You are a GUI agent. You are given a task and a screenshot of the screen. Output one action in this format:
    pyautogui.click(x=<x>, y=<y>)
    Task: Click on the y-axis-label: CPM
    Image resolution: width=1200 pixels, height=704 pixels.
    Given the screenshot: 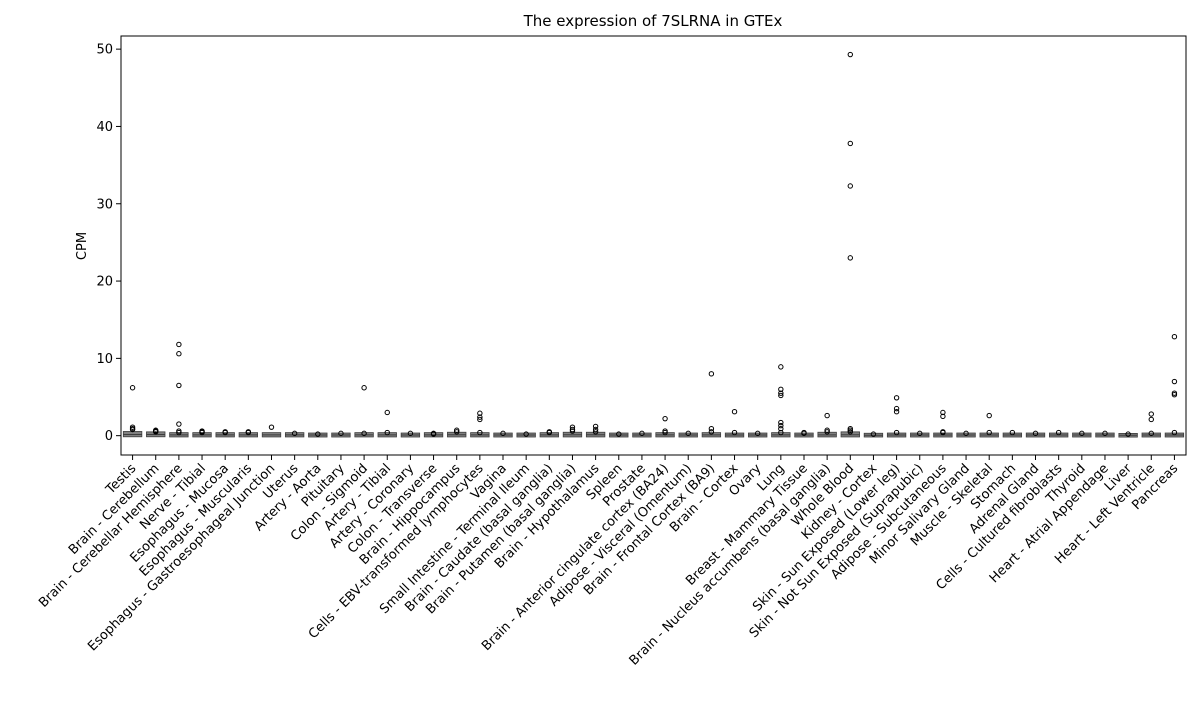 What is the action you would take?
    pyautogui.click(x=82, y=246)
    